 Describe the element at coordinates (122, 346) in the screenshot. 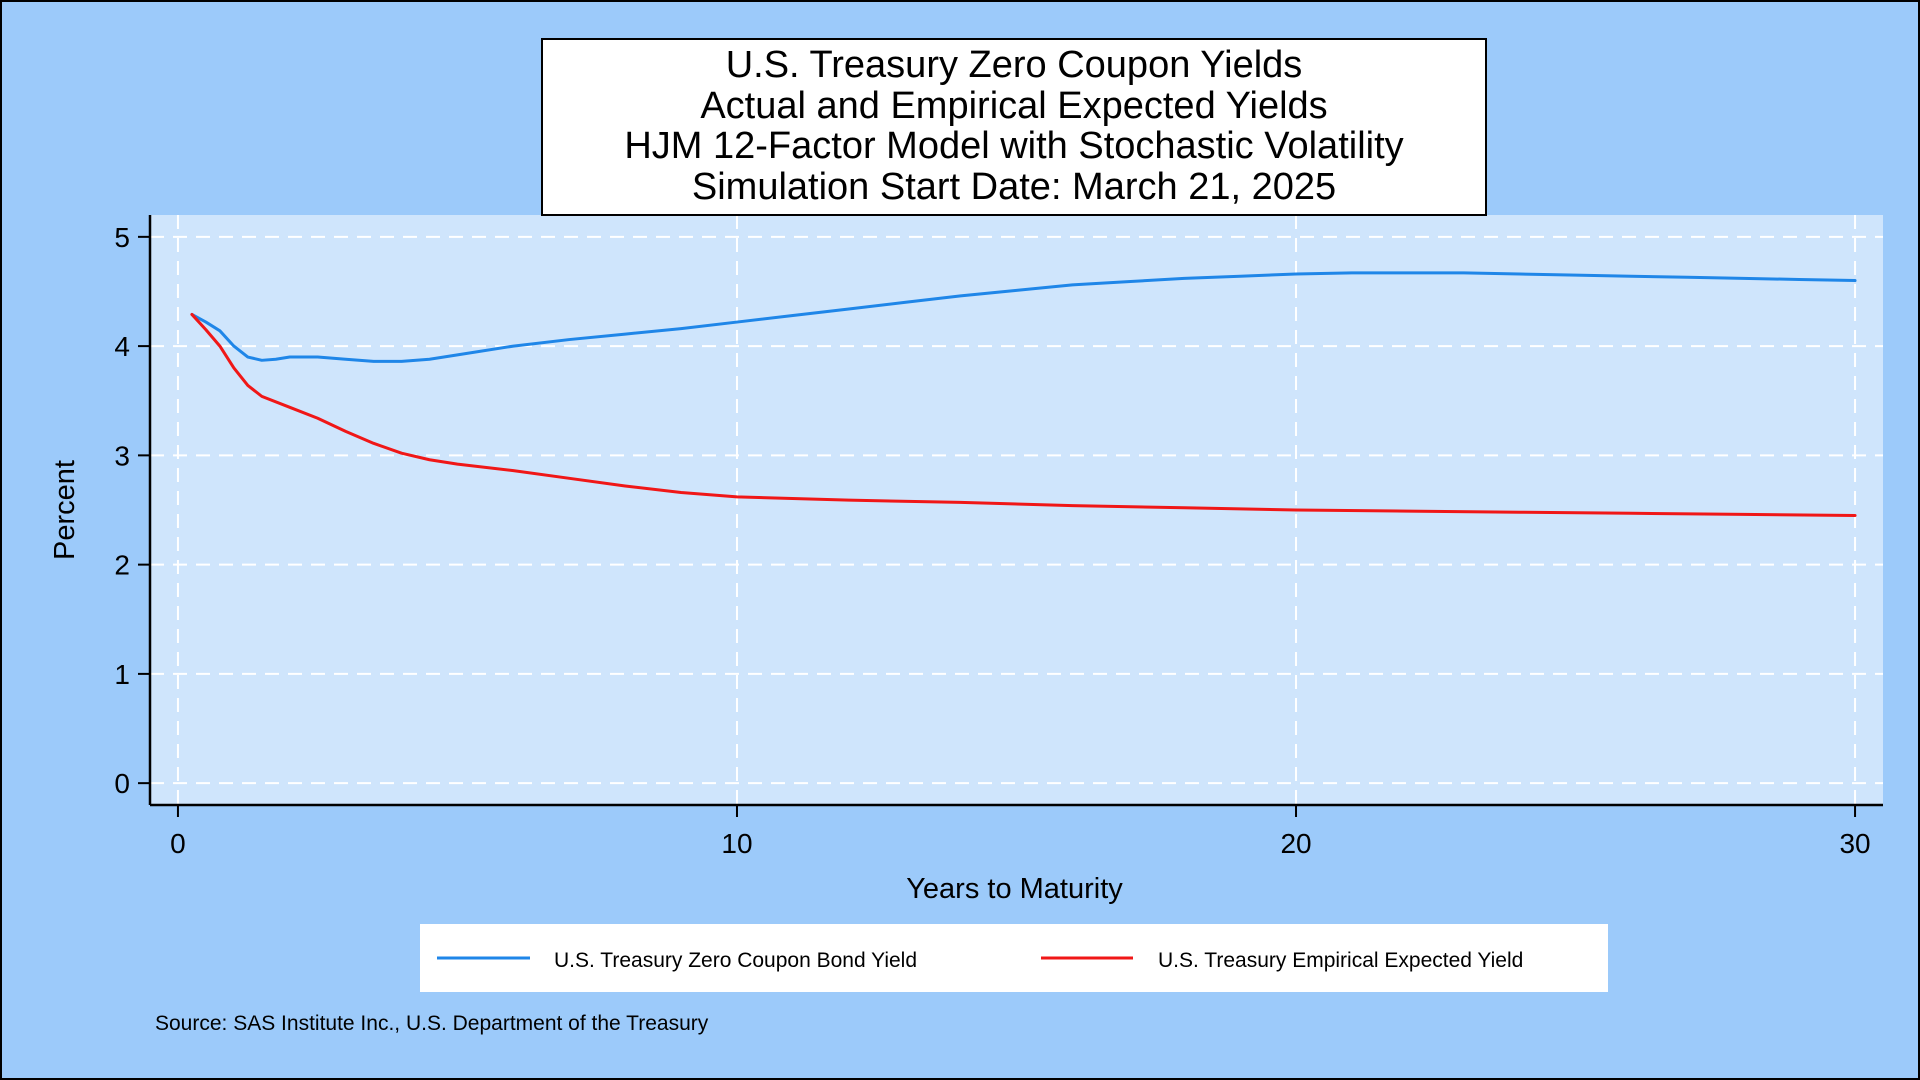

I see `y-tick-label: 4` at that location.